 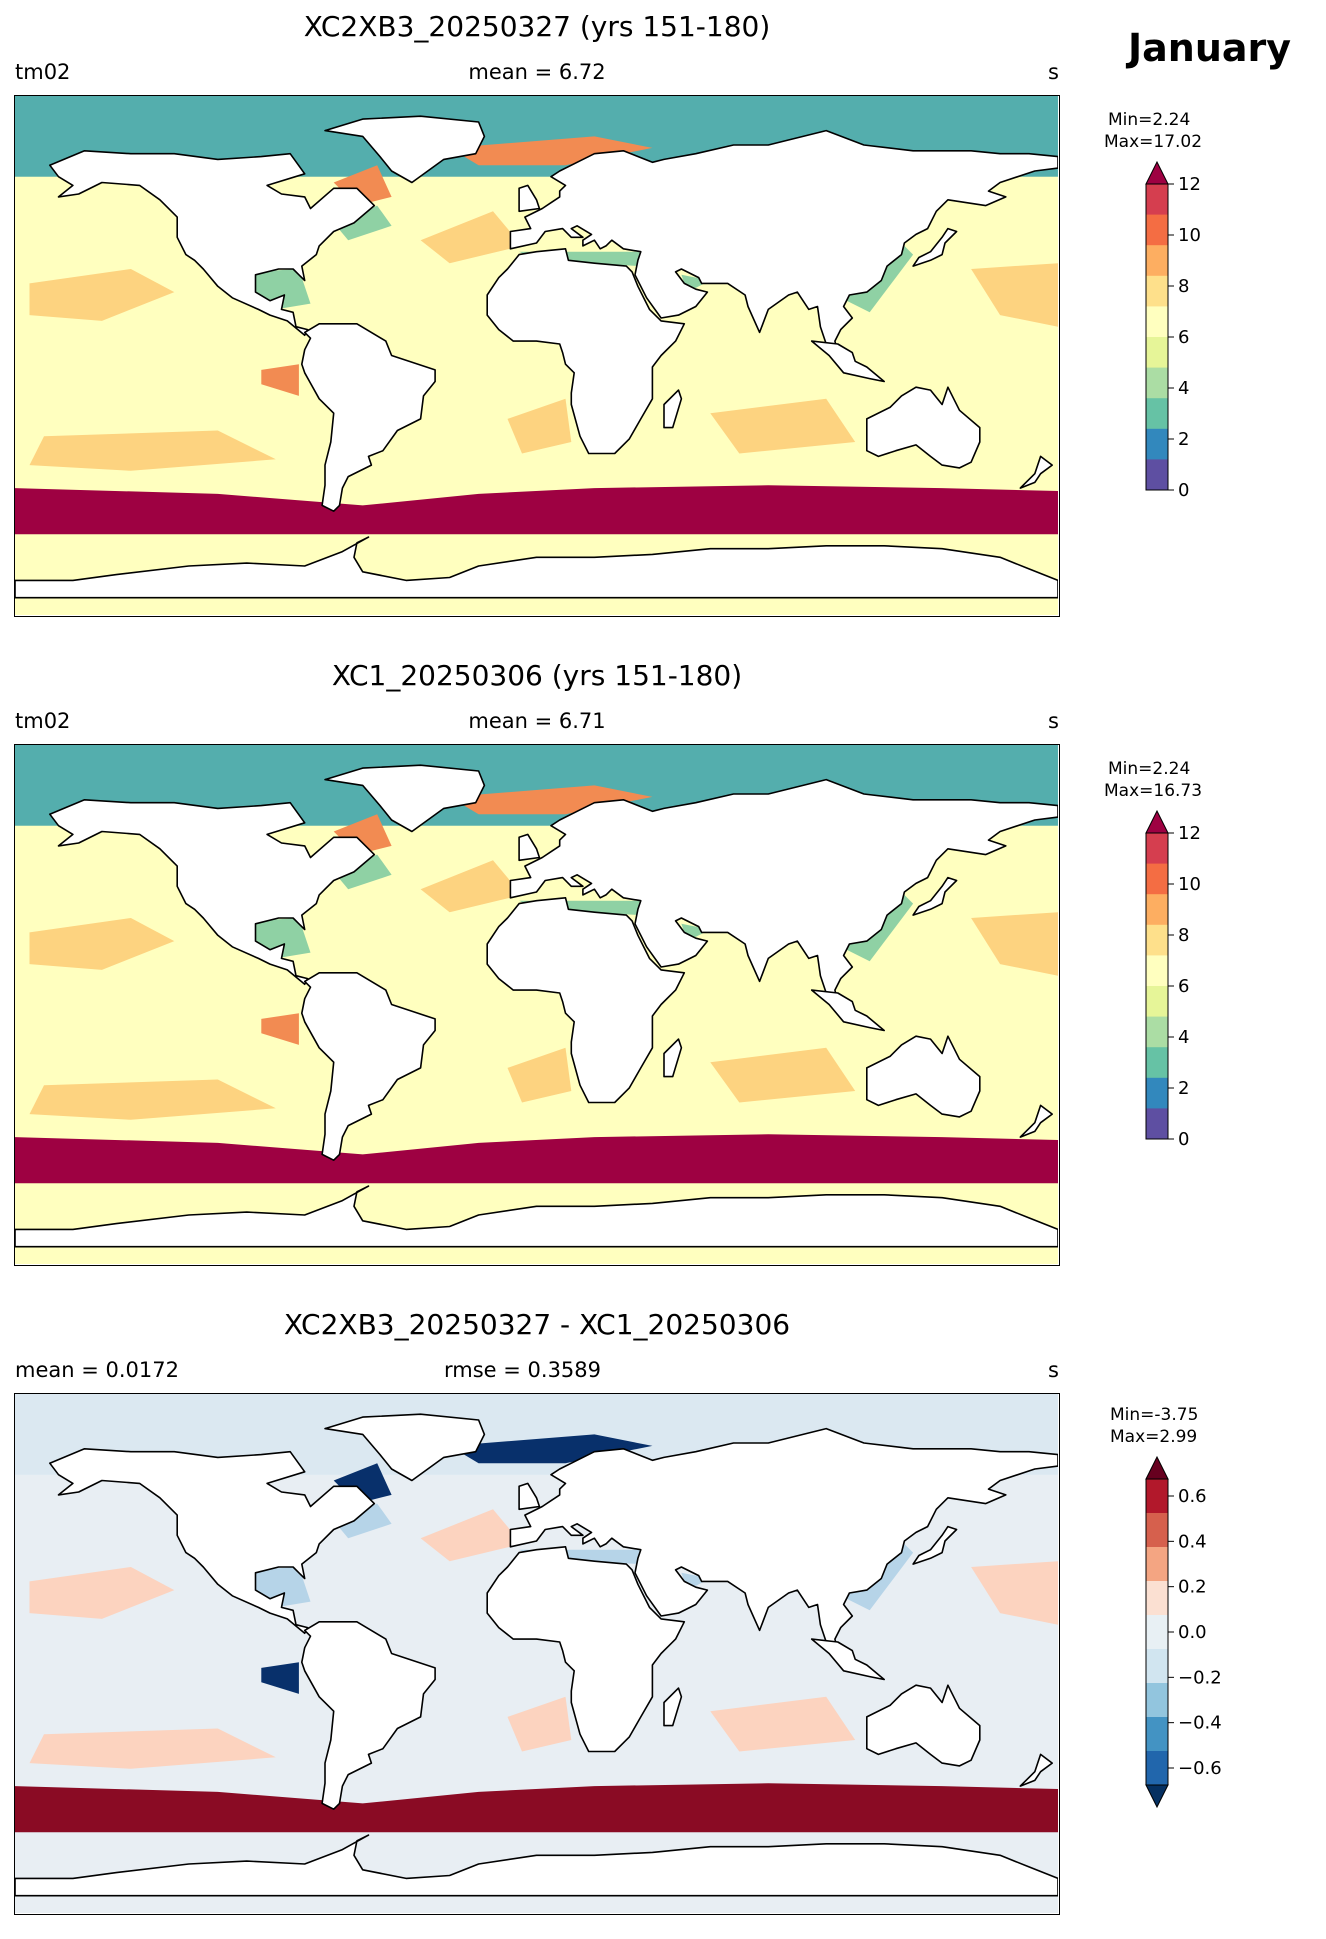 I want to click on panel-left-label-1: tm02, so click(x=43, y=721).